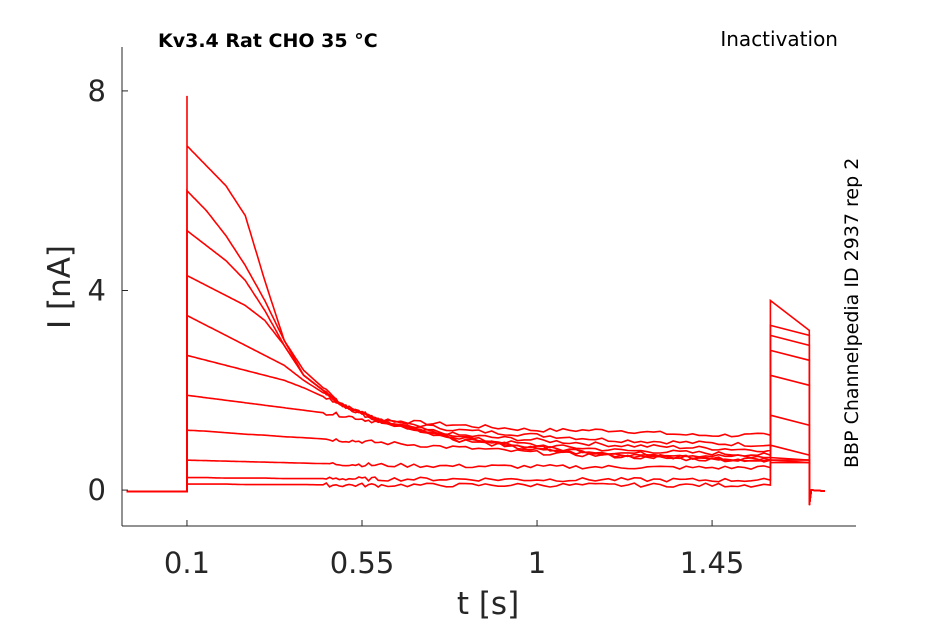 The image size is (945, 624). What do you see at coordinates (97, 91) in the screenshot?
I see `y-tick-label: 8` at bounding box center [97, 91].